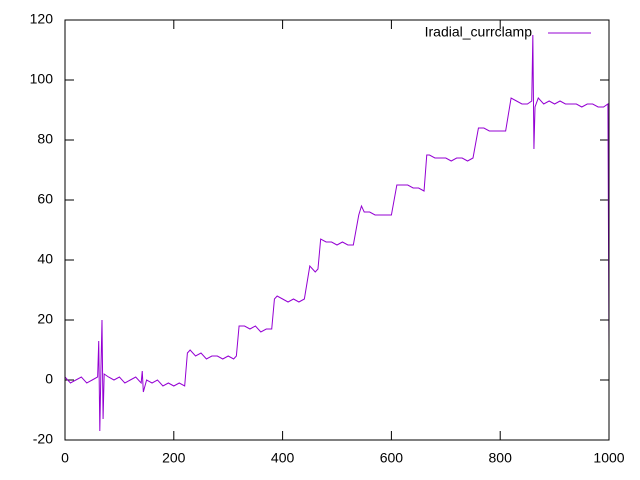 This screenshot has width=640, height=480. What do you see at coordinates (45, 319) in the screenshot?
I see `y-tick-label: 20` at bounding box center [45, 319].